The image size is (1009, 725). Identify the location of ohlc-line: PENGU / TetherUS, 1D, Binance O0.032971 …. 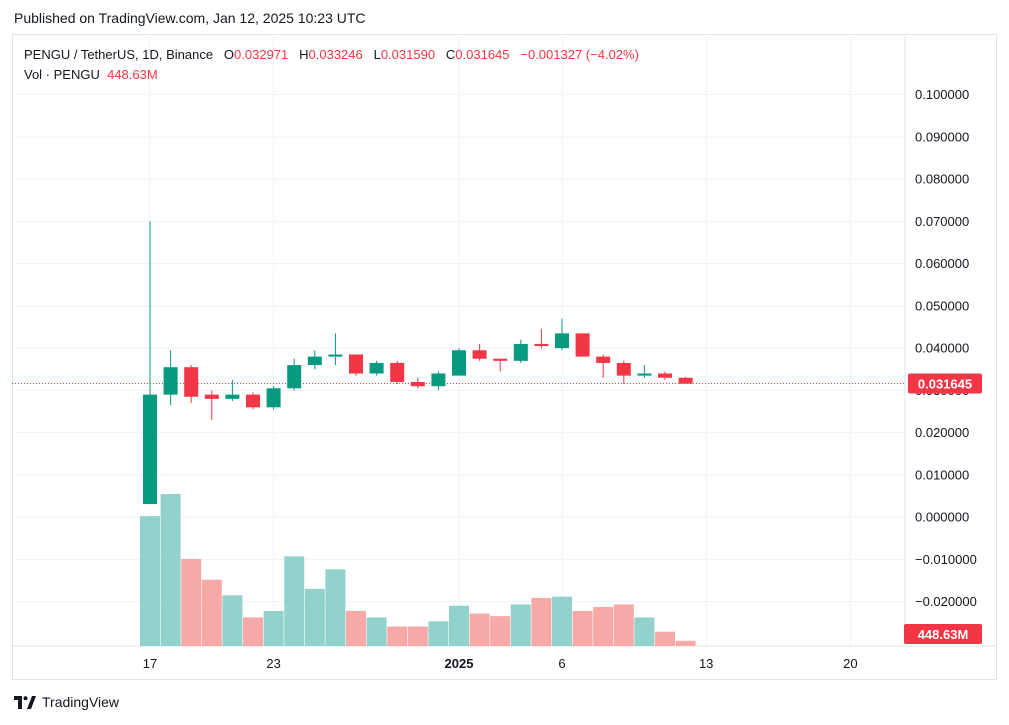
(331, 55).